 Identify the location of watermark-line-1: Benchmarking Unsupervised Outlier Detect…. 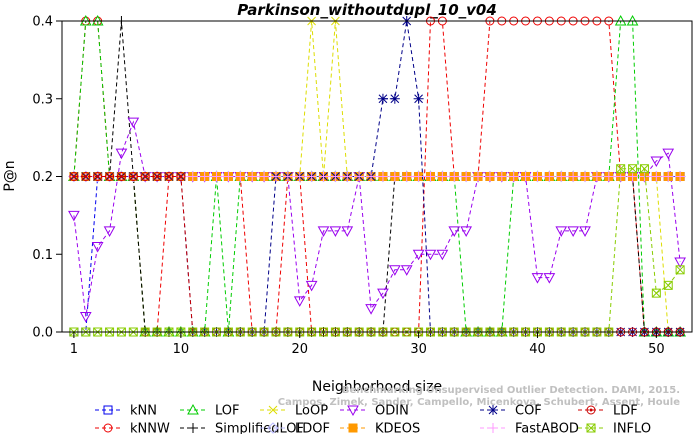
(511, 390).